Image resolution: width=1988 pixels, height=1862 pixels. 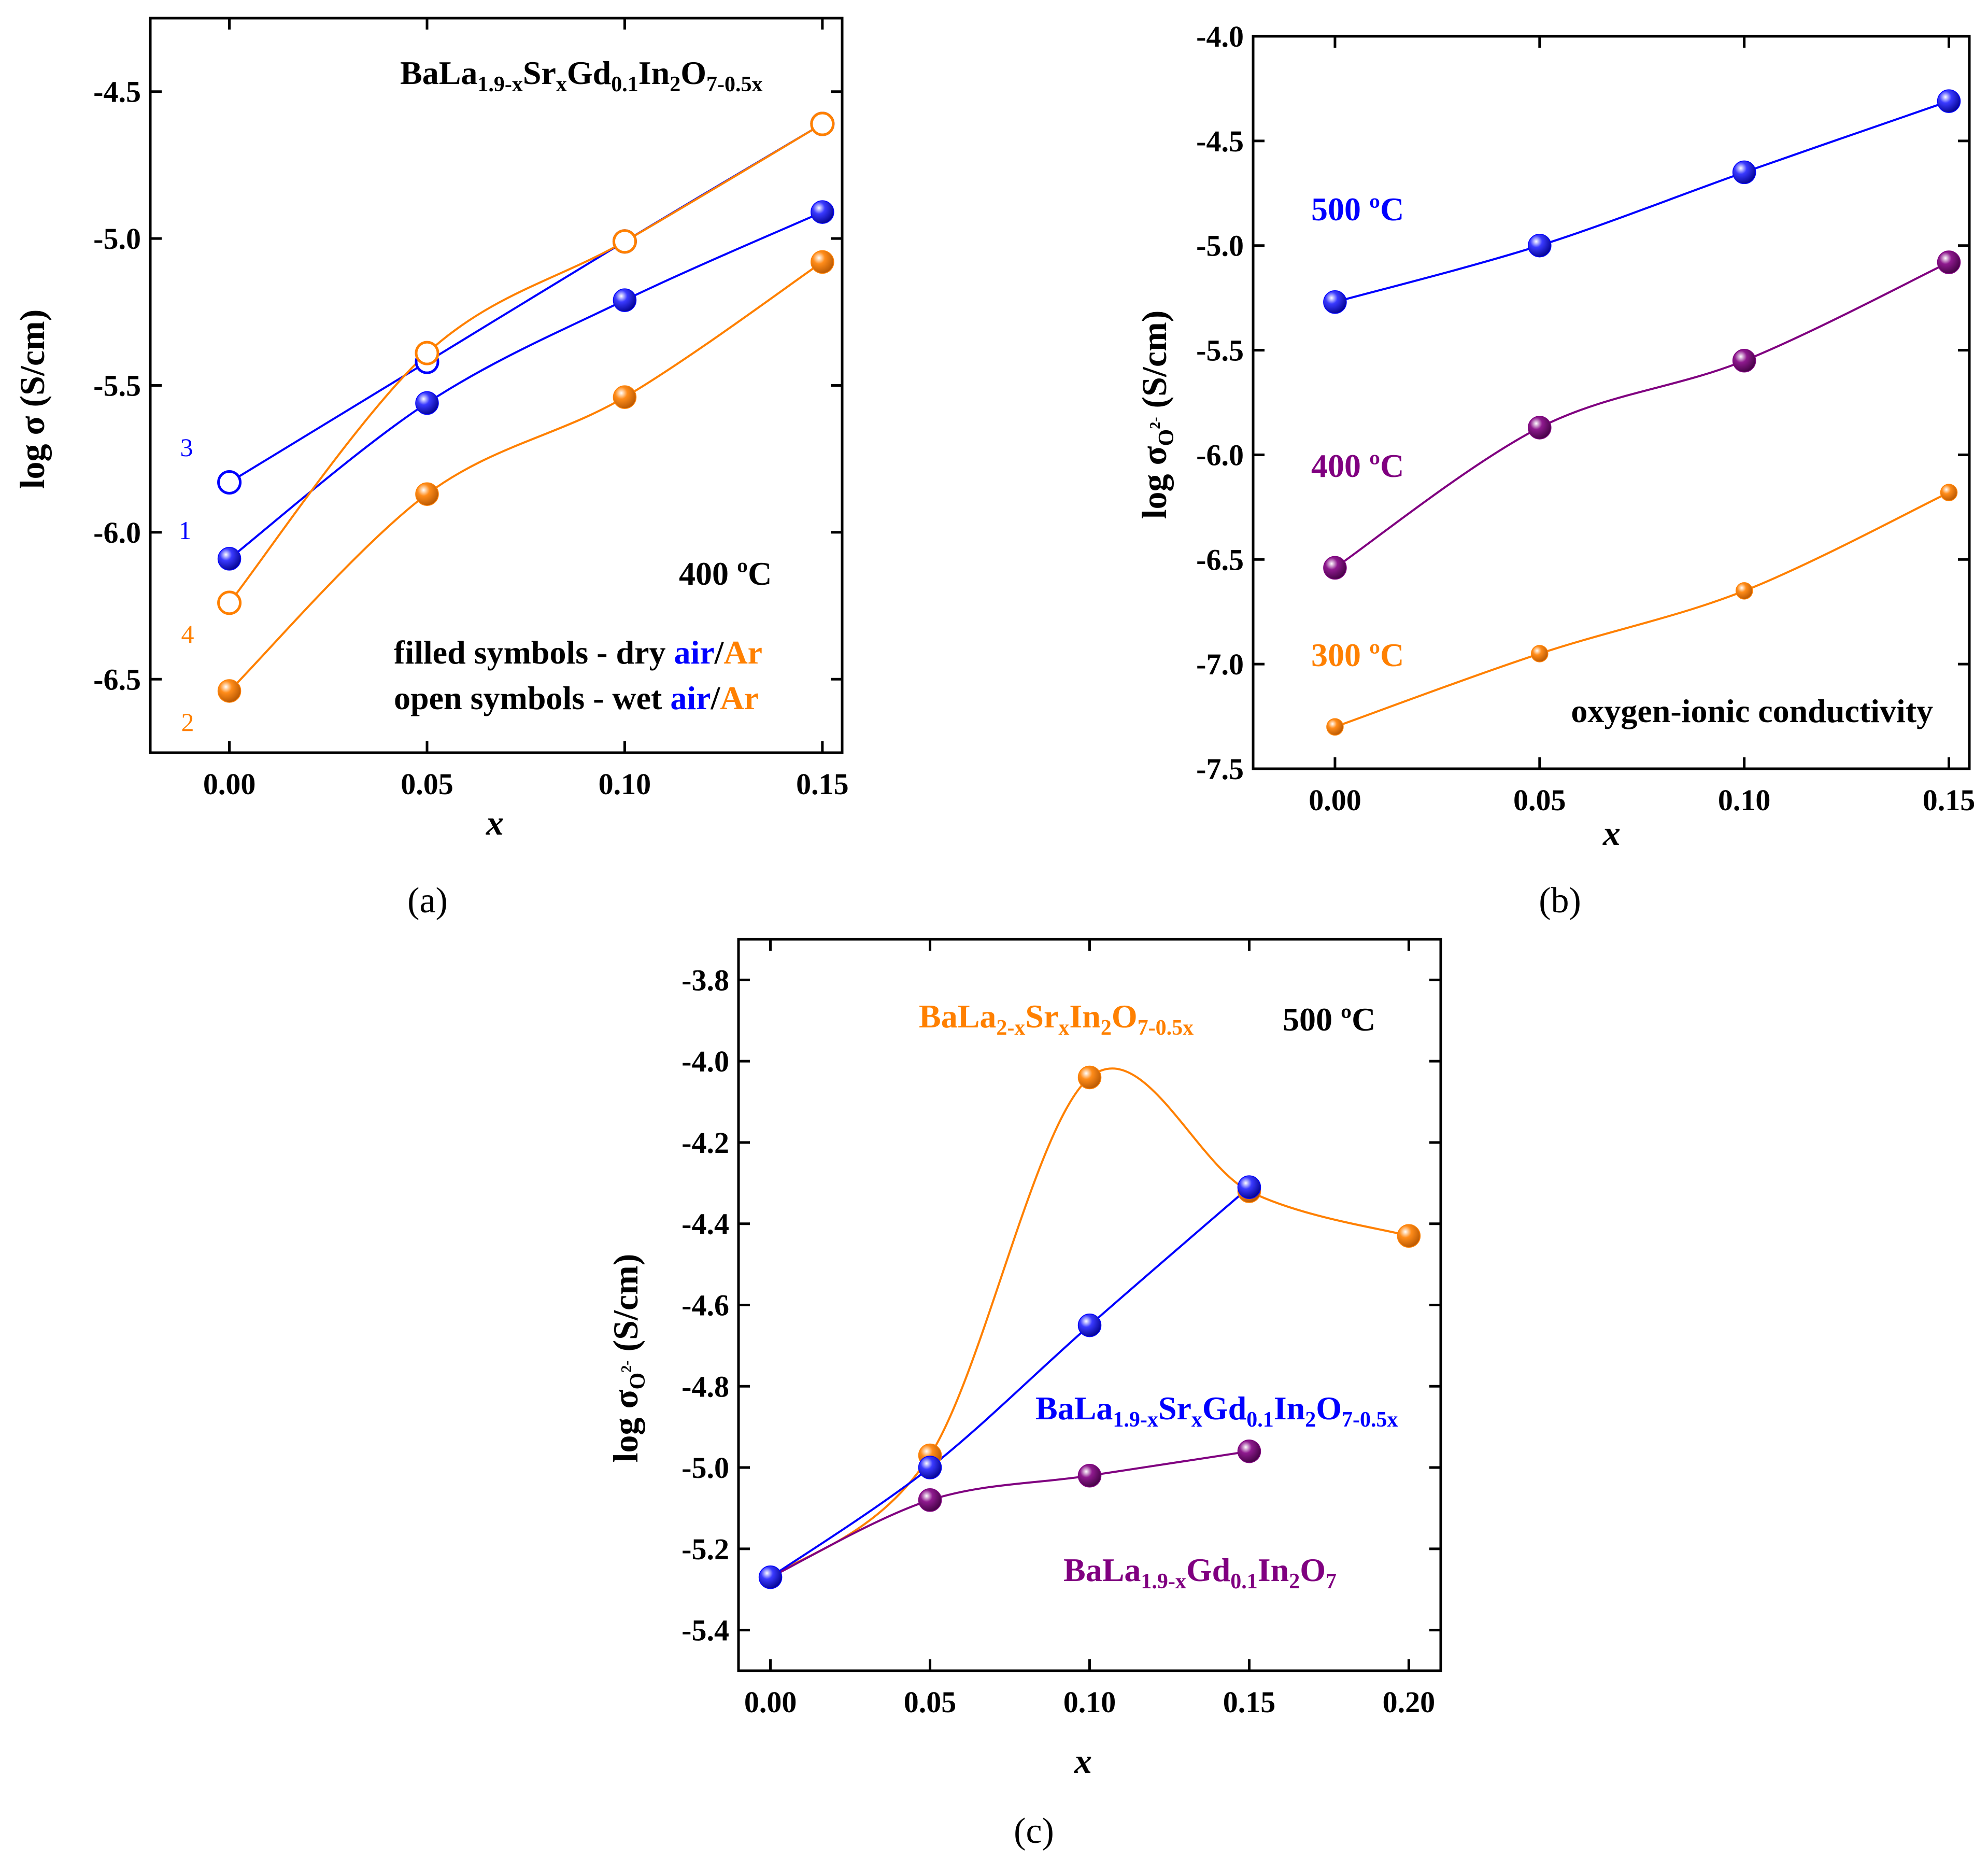 What do you see at coordinates (705, 980) in the screenshot?
I see `y-tick-label: -3.8` at bounding box center [705, 980].